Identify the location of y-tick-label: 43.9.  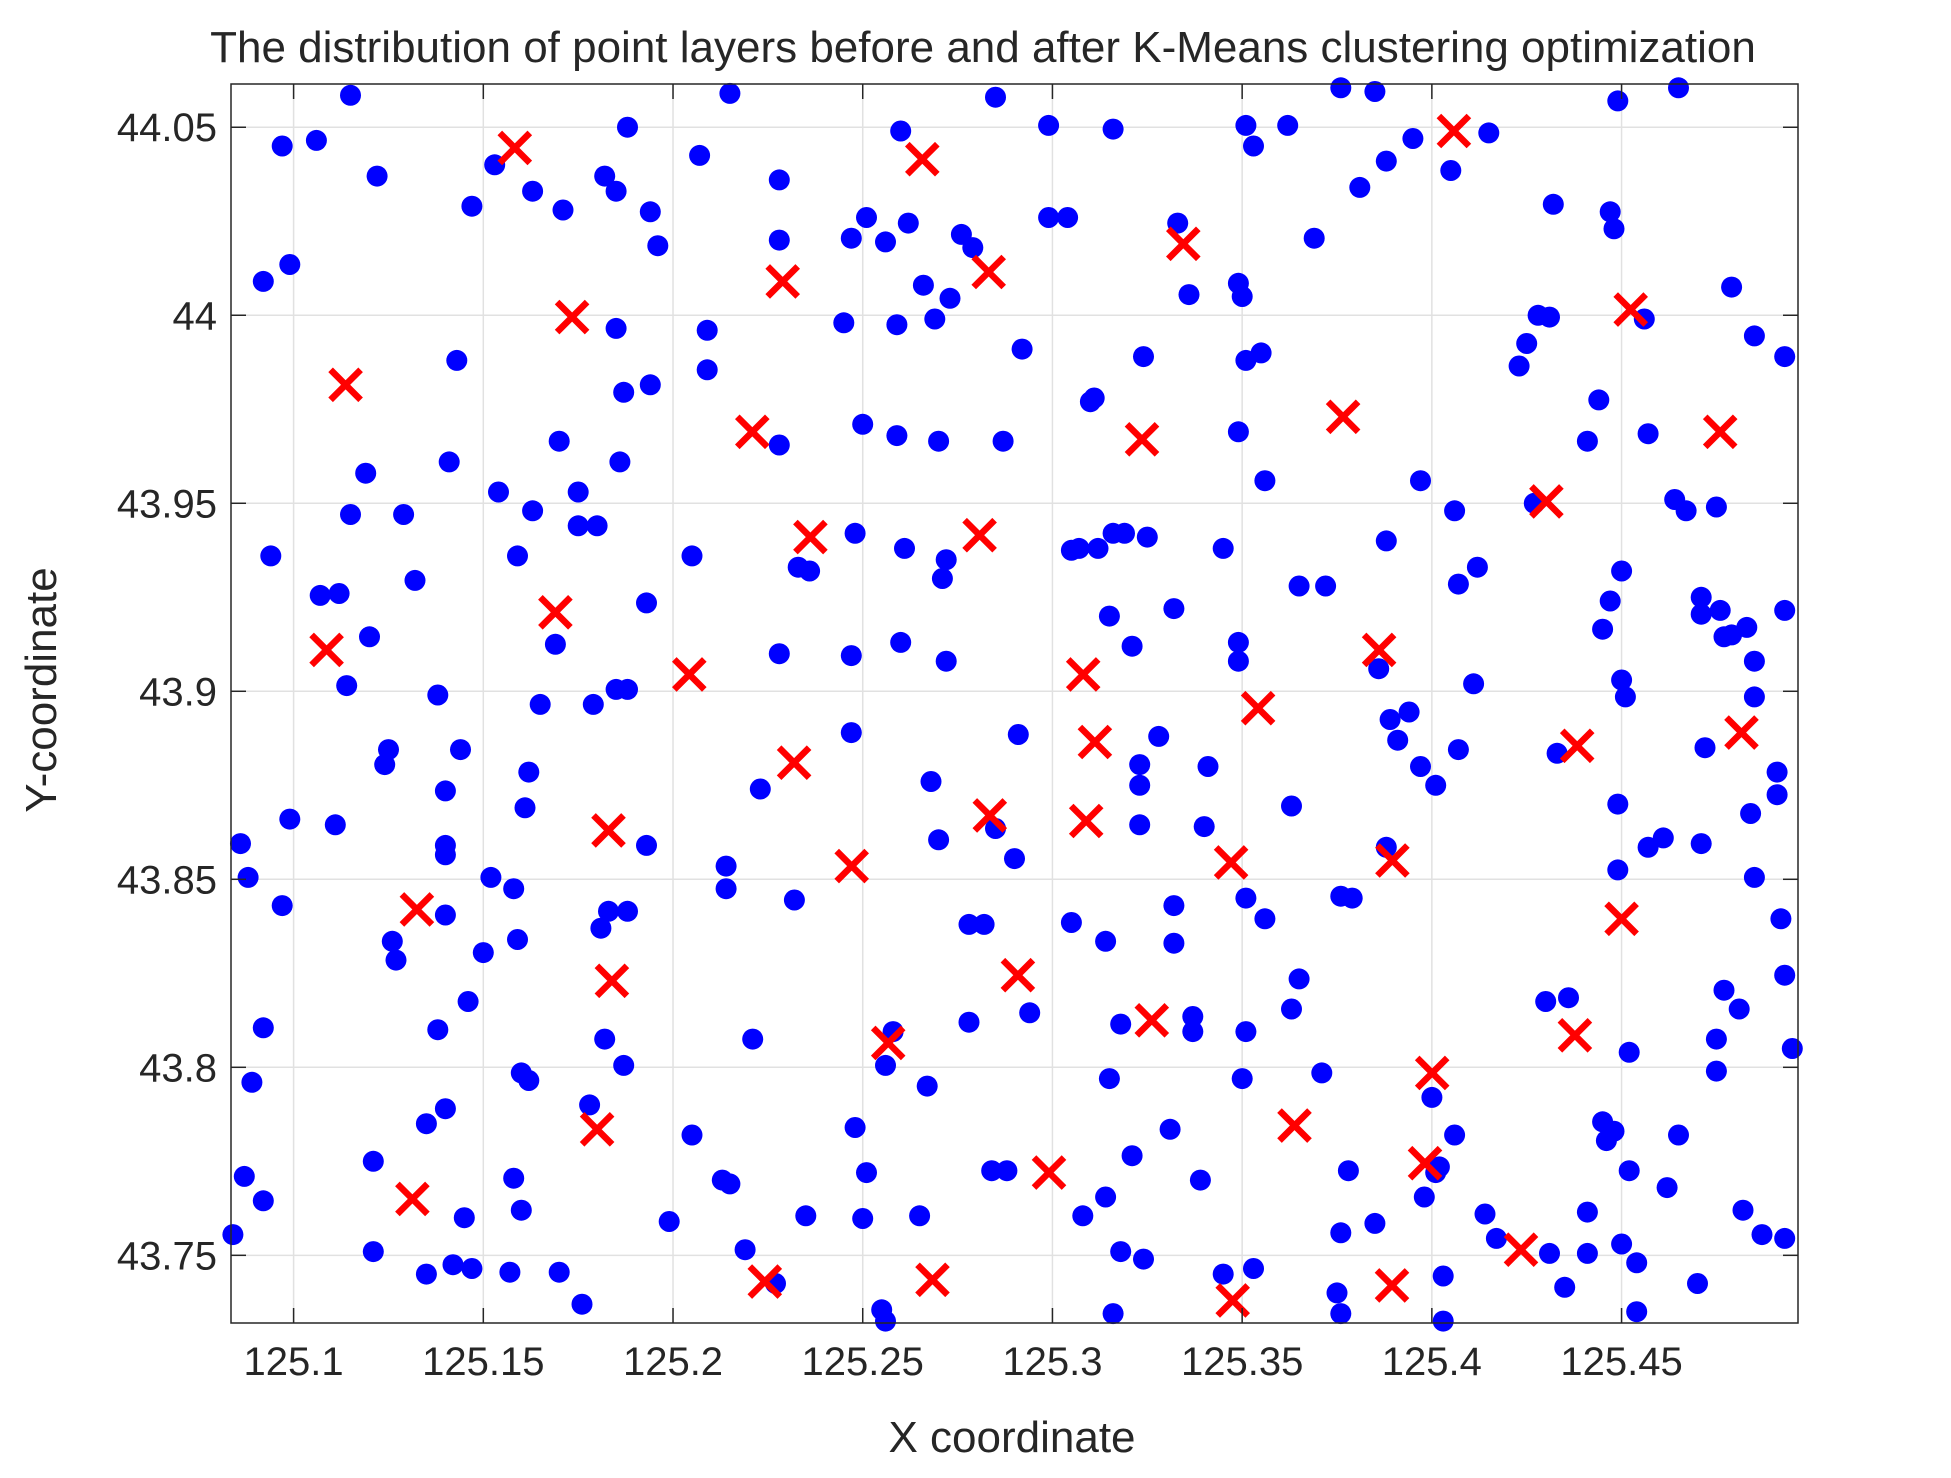
(178, 692).